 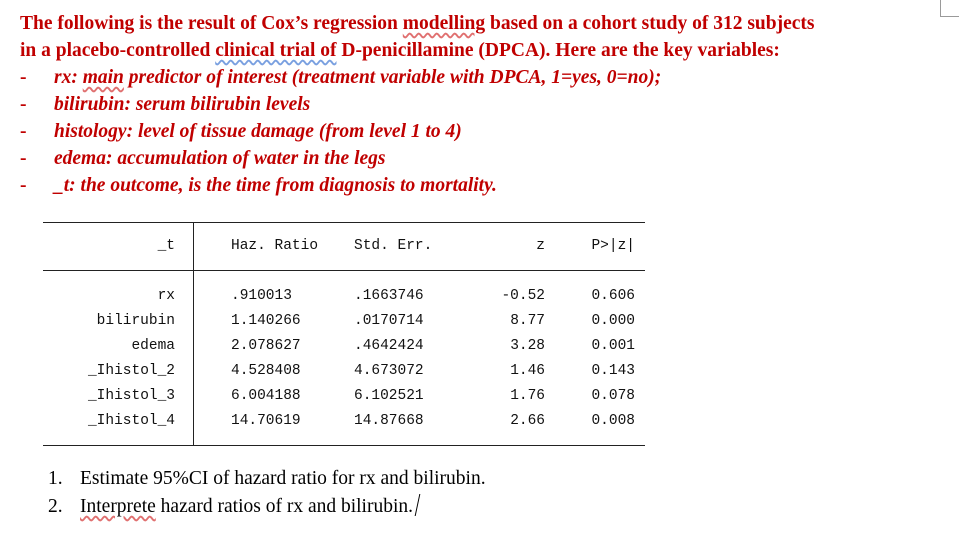 I want to click on text-cursor, so click(x=417, y=505).